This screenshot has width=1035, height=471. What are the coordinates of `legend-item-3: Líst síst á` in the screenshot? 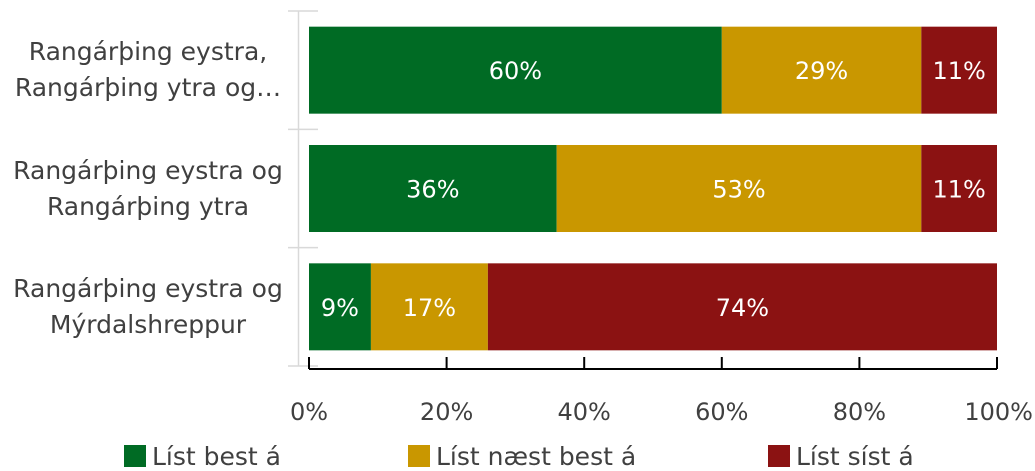 It's located at (841, 456).